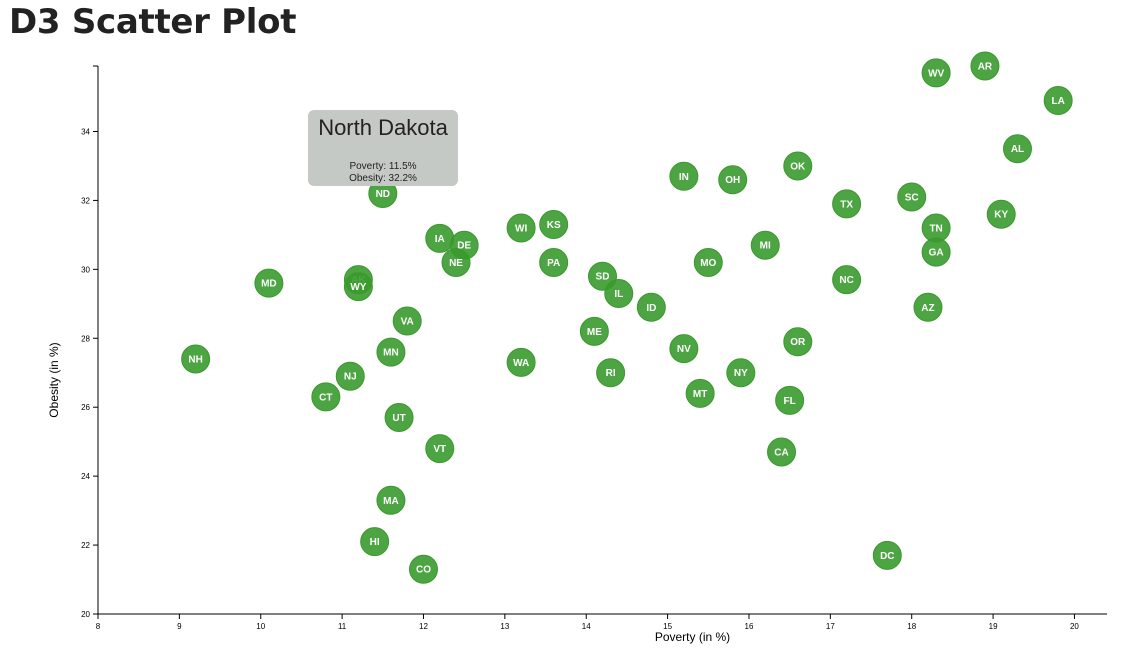 This screenshot has width=1134, height=651. I want to click on state-point: FL, so click(790, 400).